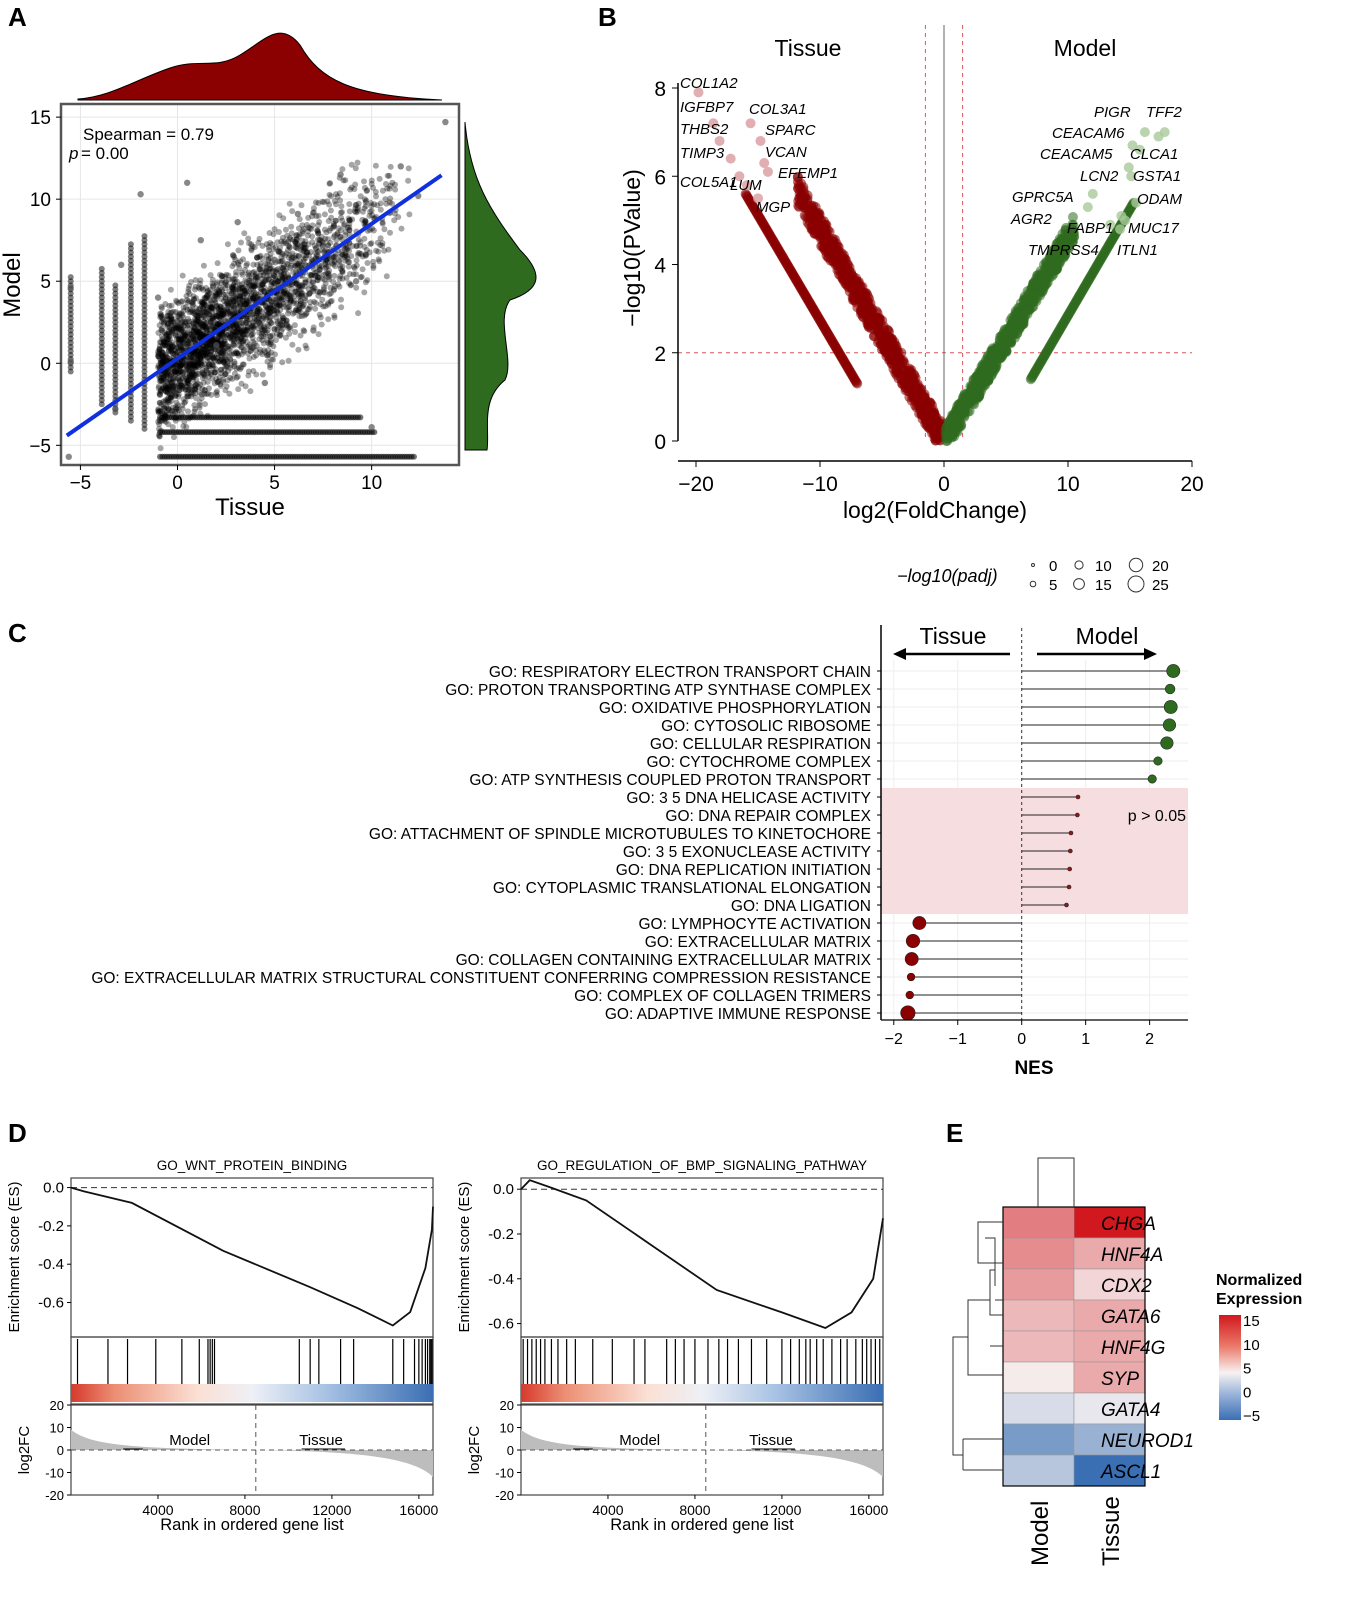 This screenshot has height=1621, width=1358. I want to click on panel-label-a: A, so click(17, 17).